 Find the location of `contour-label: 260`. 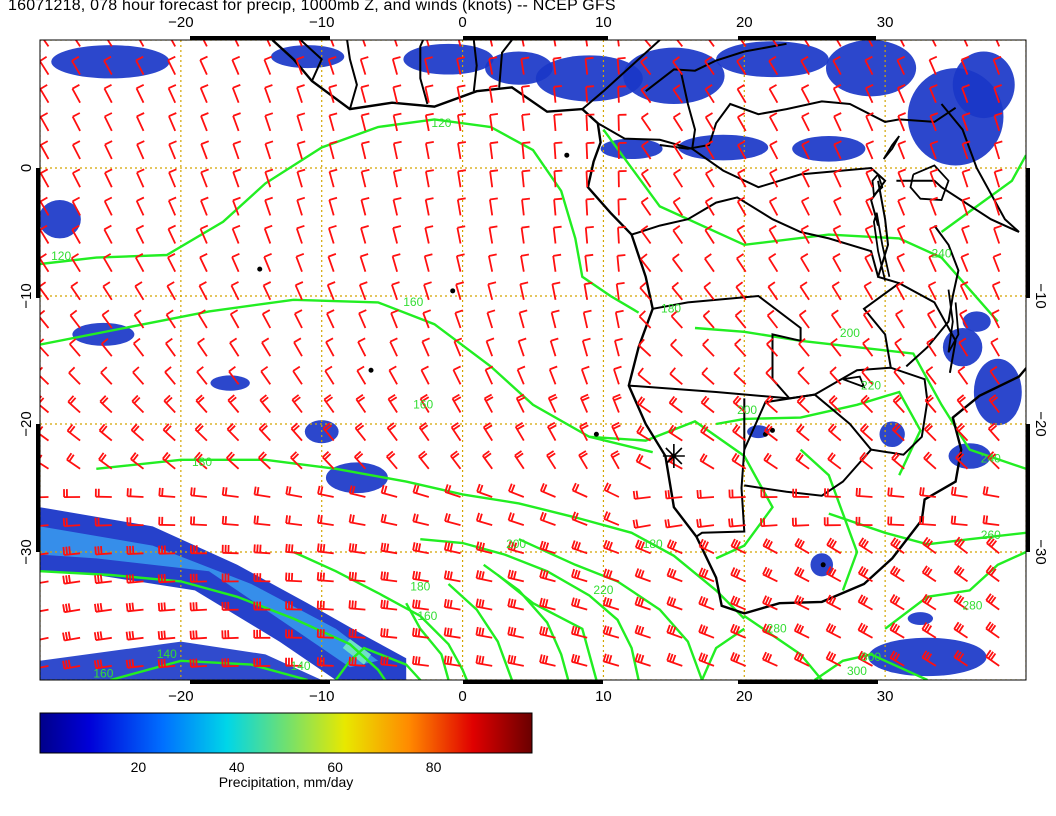

contour-label: 260 is located at coordinates (991, 535).